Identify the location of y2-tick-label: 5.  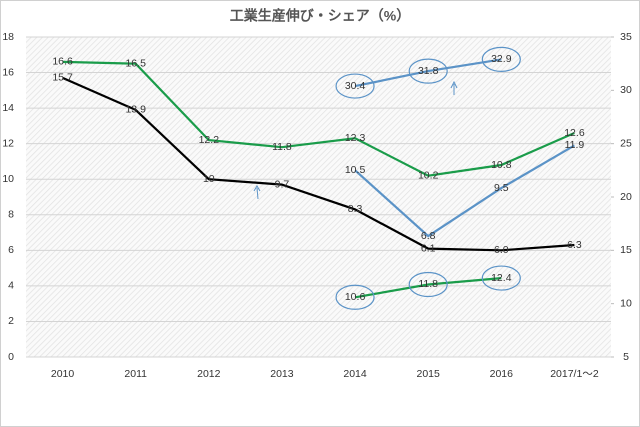
(626, 357).